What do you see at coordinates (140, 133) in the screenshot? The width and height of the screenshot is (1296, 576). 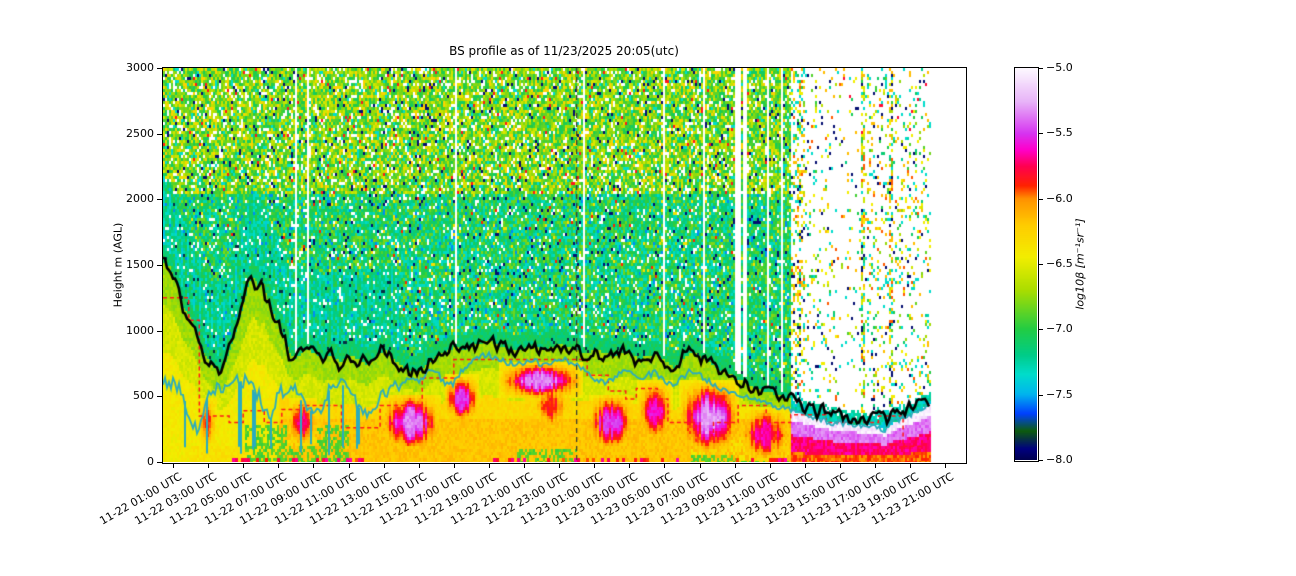 I see `y-tick-label: 2500` at bounding box center [140, 133].